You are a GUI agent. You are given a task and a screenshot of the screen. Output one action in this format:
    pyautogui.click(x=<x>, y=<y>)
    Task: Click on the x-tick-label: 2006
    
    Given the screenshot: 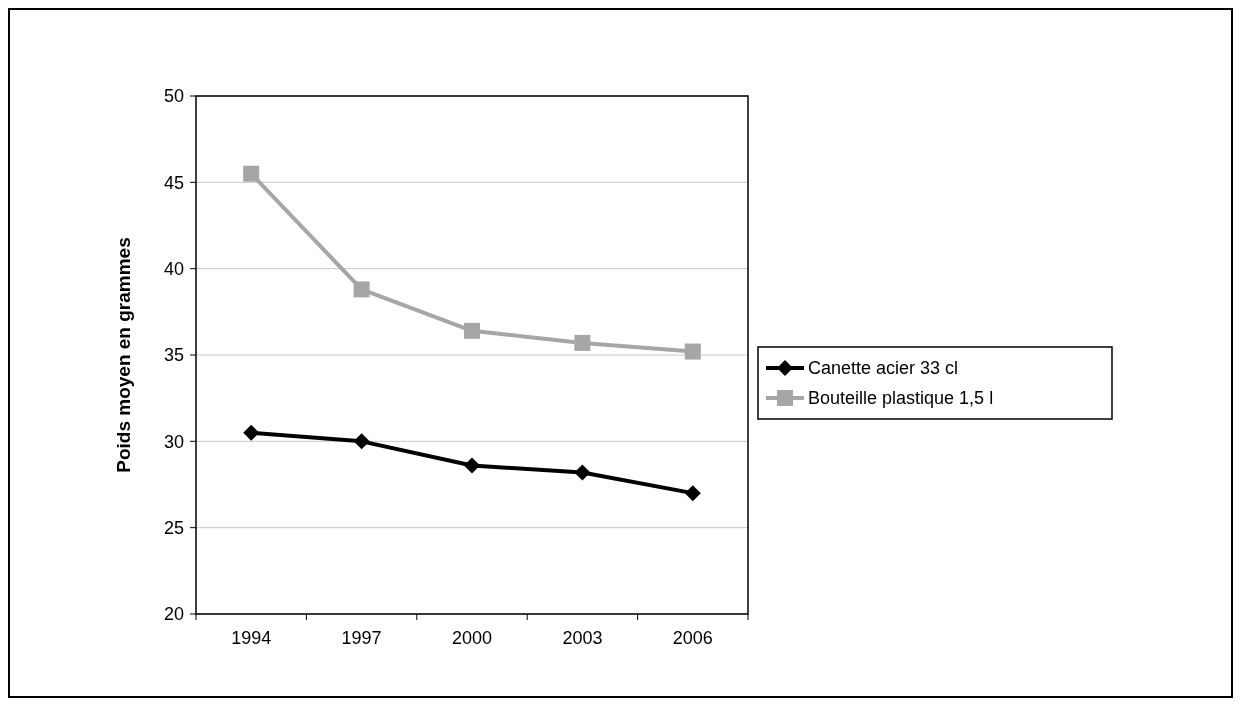 What is the action you would take?
    pyautogui.click(x=692, y=638)
    